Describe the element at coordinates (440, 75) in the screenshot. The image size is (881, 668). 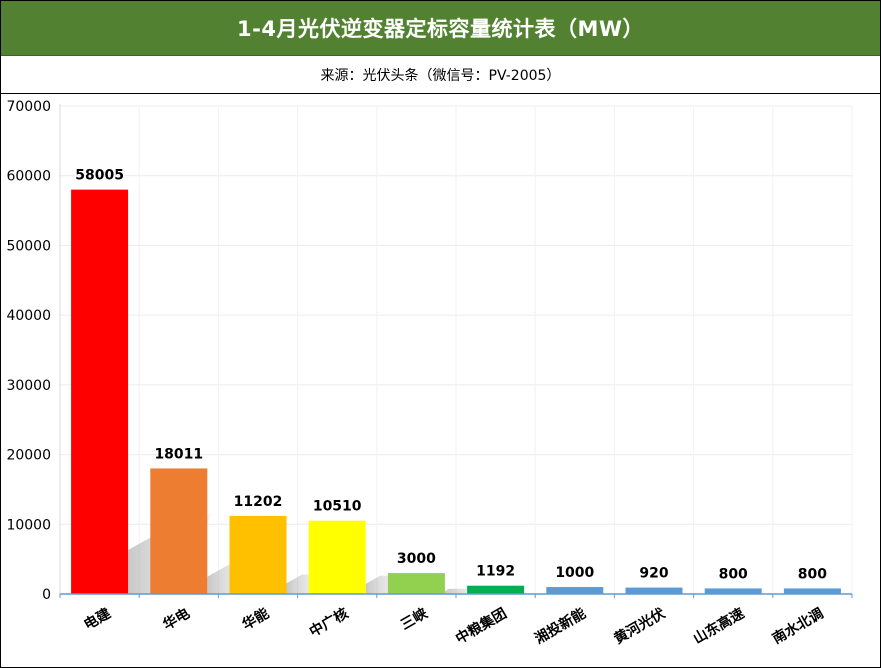
I see `chart-subtitle: 来源：光伏头条（微信号：PV-2005）` at that location.